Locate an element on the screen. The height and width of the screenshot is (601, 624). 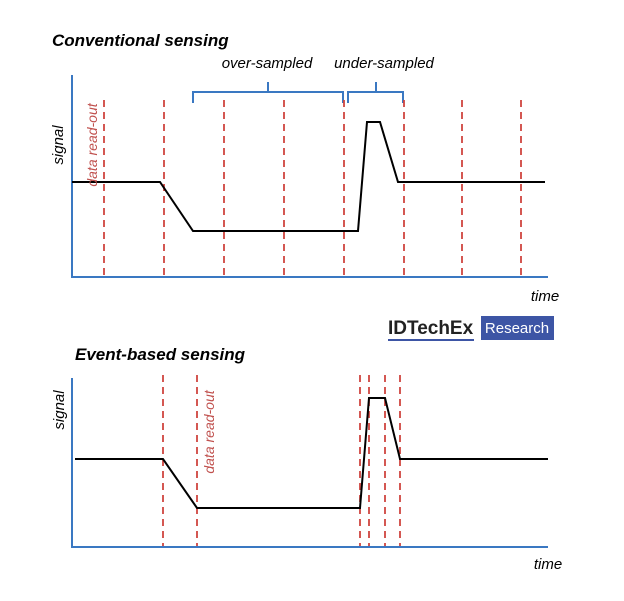
readout-lines is located at coordinates (281, 461).